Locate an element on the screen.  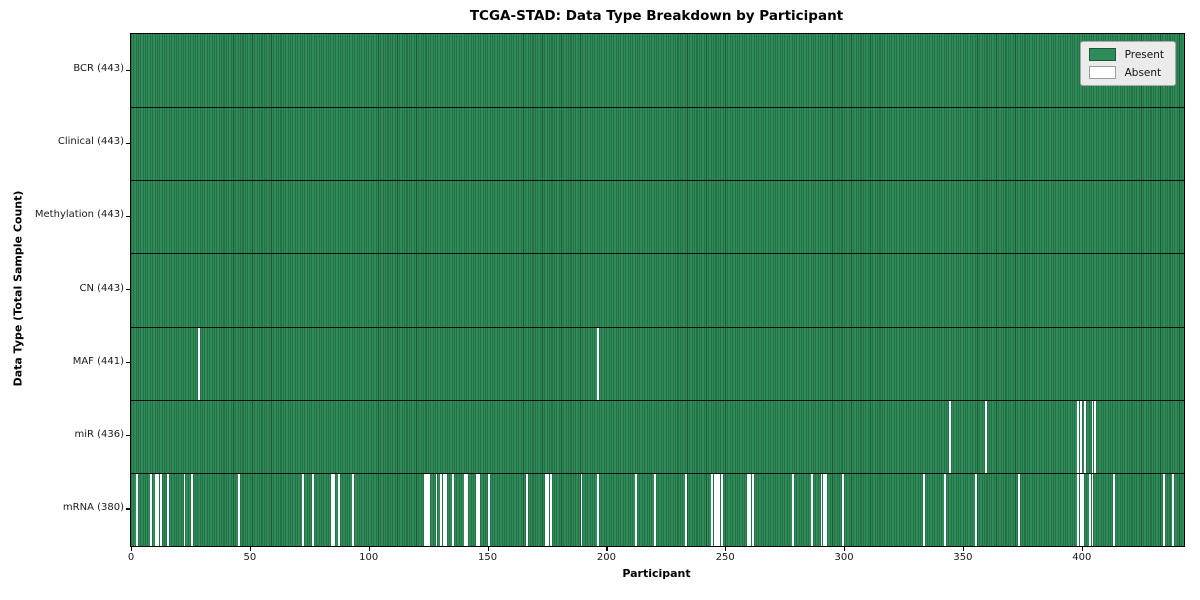
row-mir is located at coordinates (657, 436).